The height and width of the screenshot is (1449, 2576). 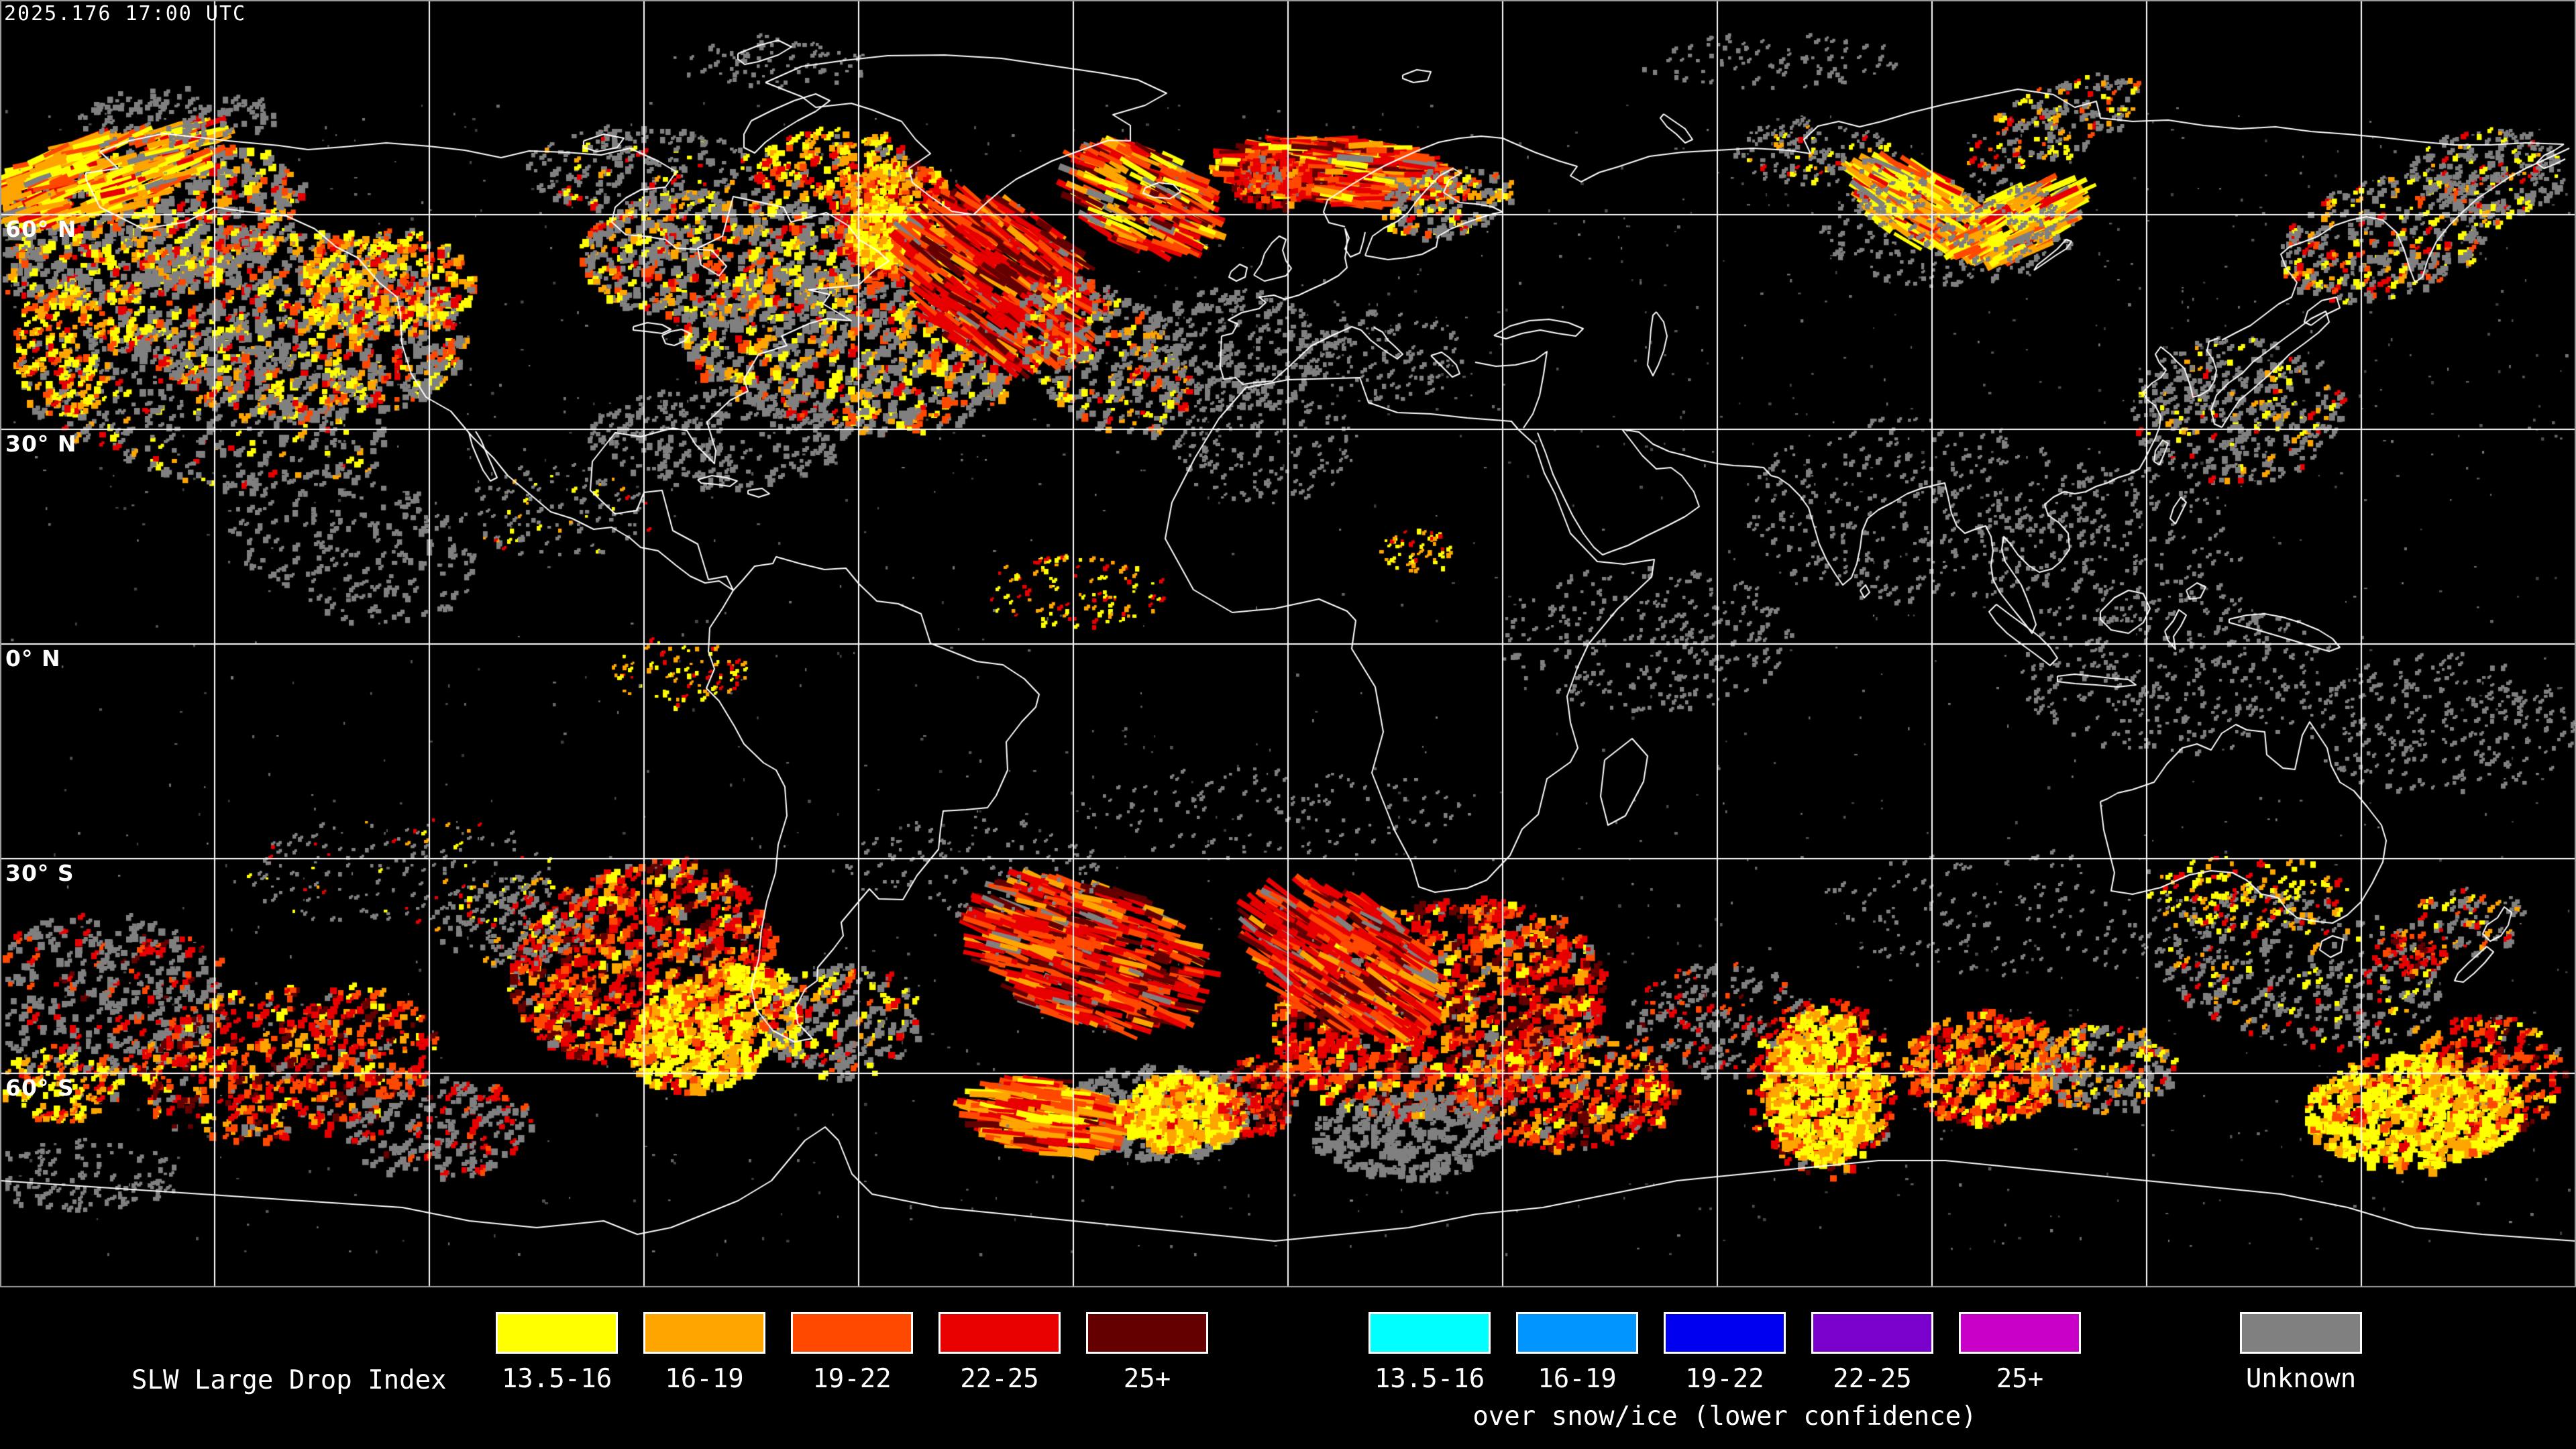 I want to click on legend-snow-ice-caption: over snow/ice (lower confidence), so click(x=1724, y=1416).